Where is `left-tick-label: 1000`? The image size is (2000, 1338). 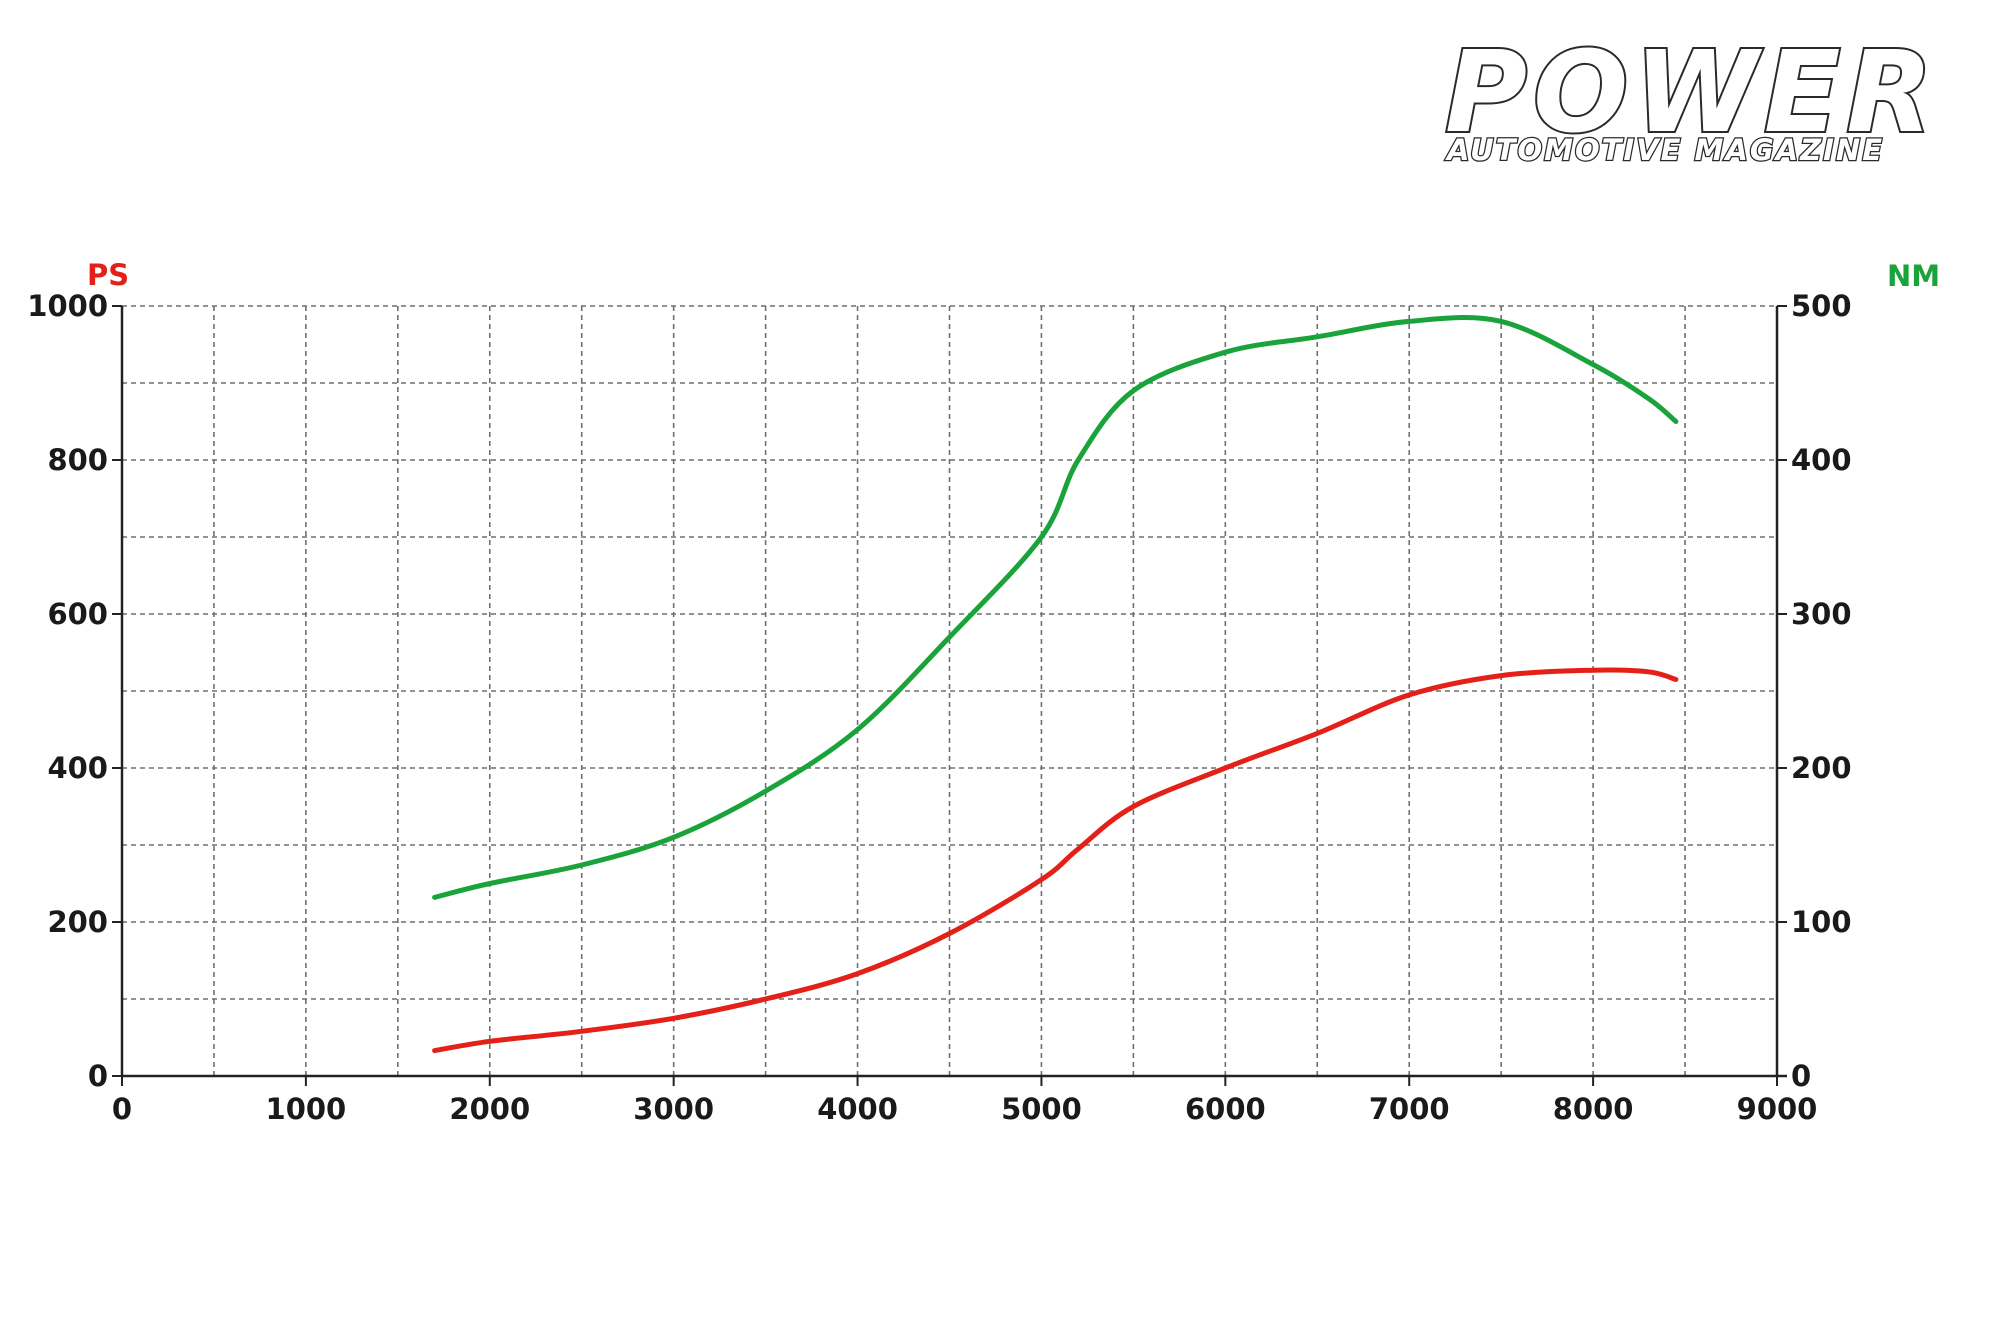
left-tick-label: 1000 is located at coordinates (67, 306).